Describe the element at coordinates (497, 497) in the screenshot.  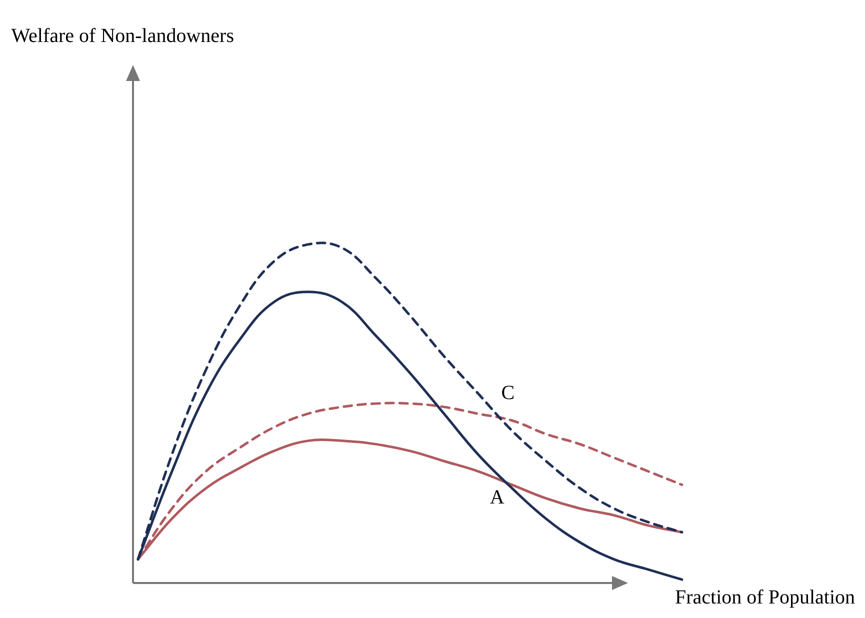
I see `annotation: A` at that location.